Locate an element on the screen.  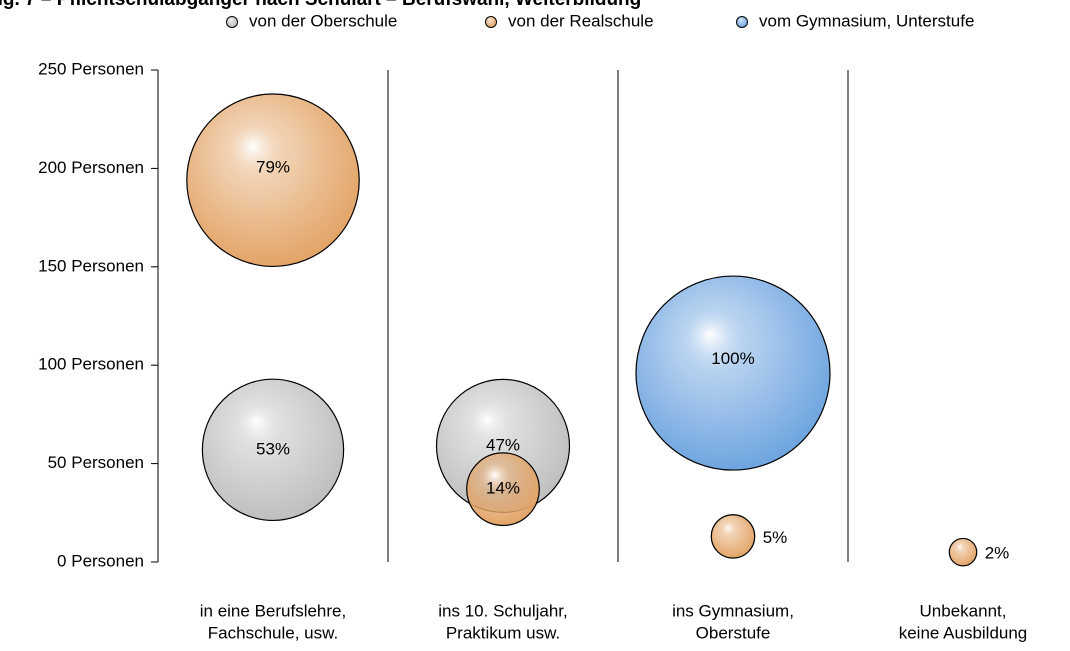
legend-label: vom Gymnasium, Unterstufe is located at coordinates (866, 20).